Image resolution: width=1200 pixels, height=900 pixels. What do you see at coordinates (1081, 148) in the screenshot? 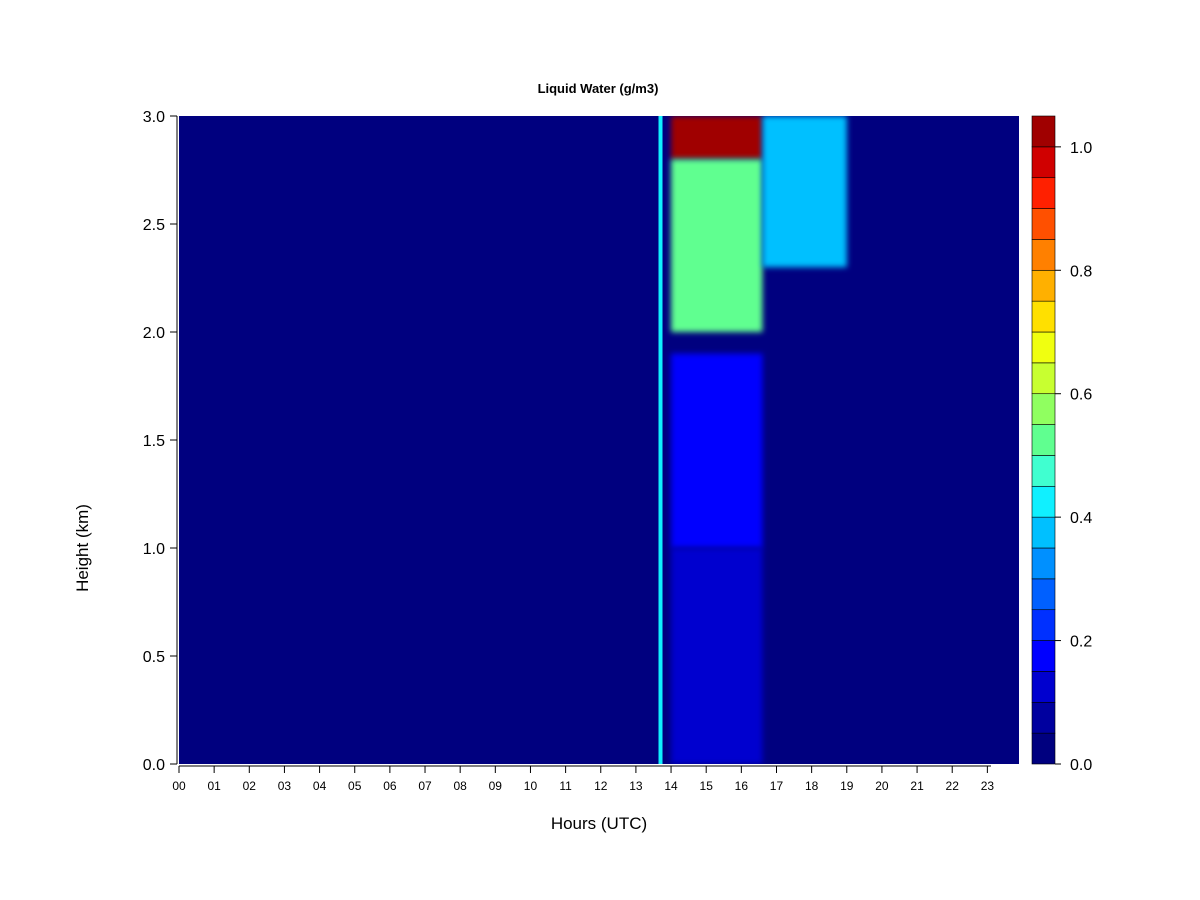
I see `colorbar-tick-label: 1.0` at bounding box center [1081, 148].